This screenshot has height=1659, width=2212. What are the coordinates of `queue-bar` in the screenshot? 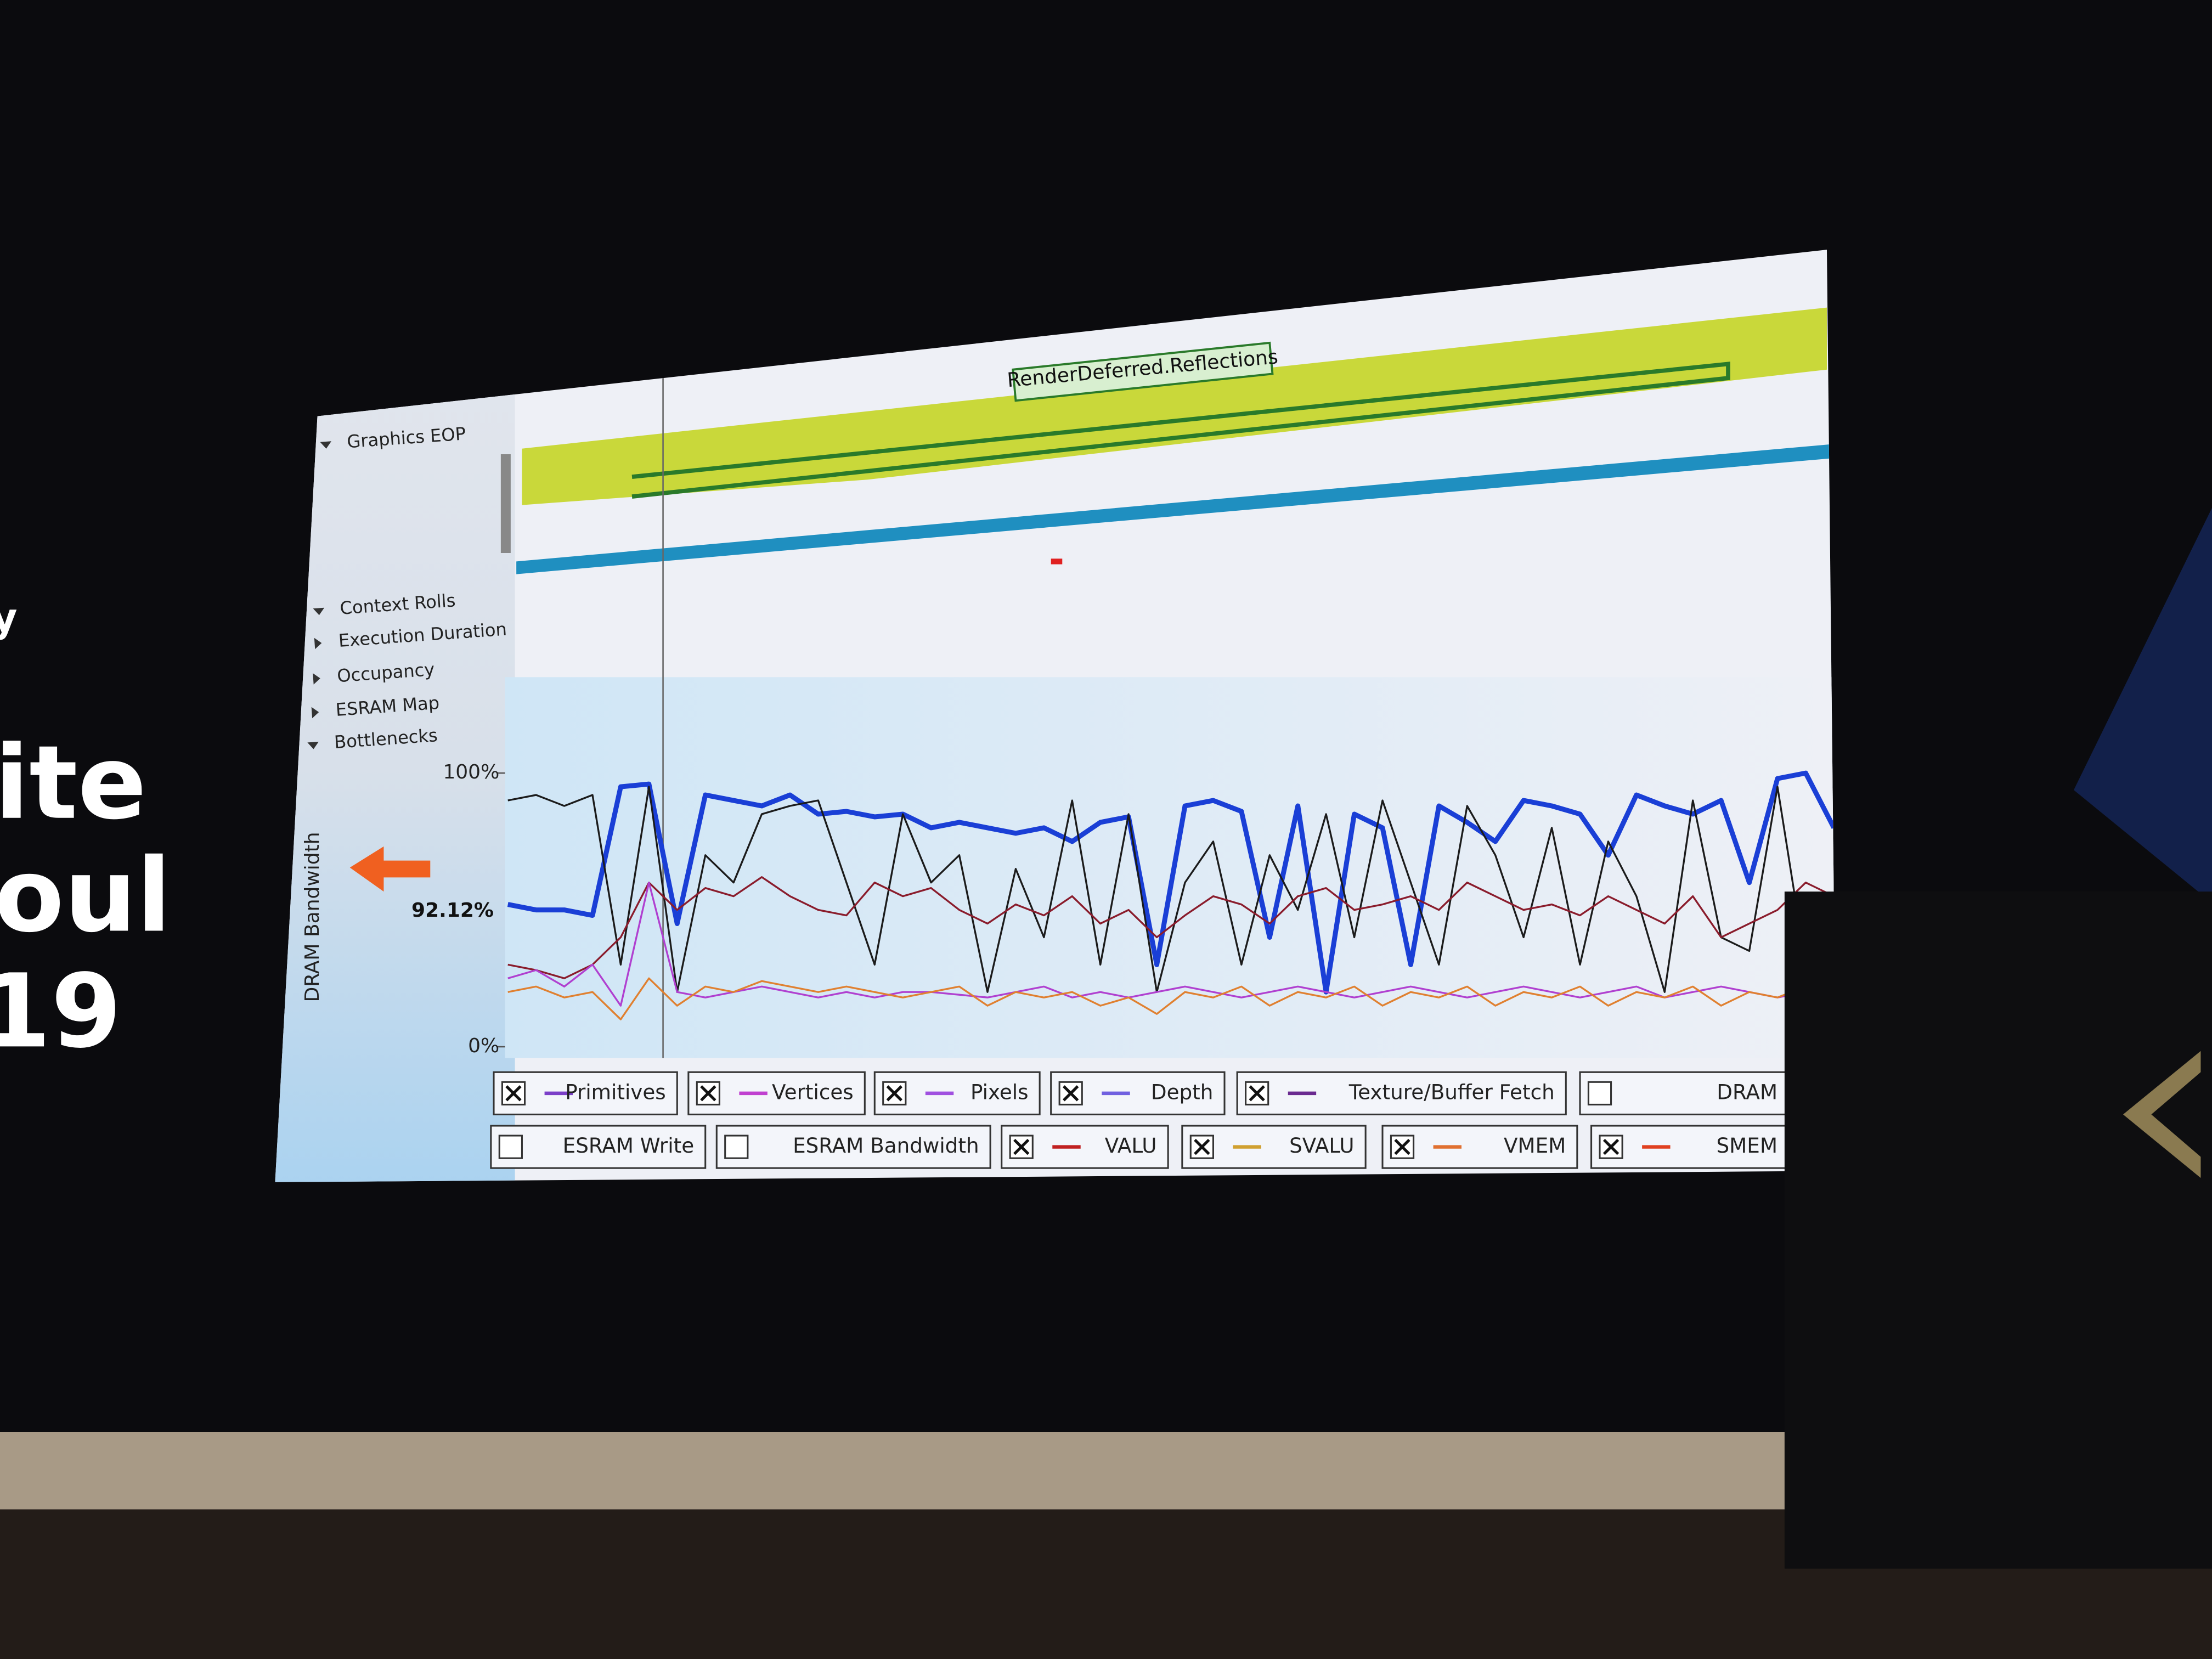 It's located at (1173, 509).